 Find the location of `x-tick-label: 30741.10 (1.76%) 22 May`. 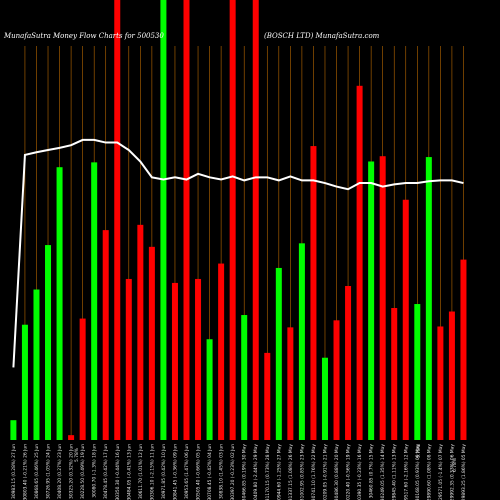

x-tick-label: 30741.10 (1.76%) 22 May is located at coordinates (314, 472).